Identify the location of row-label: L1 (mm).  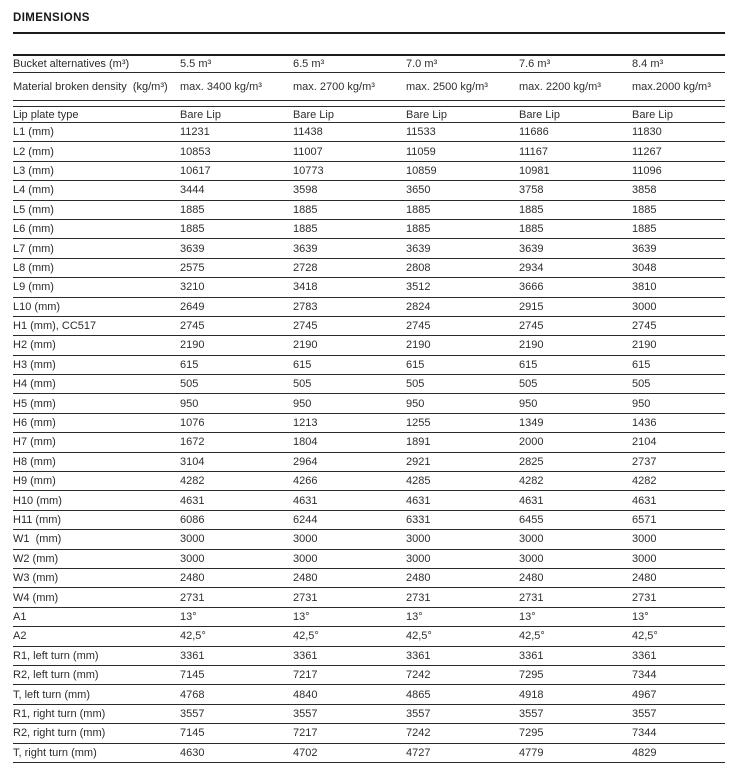
(33, 132).